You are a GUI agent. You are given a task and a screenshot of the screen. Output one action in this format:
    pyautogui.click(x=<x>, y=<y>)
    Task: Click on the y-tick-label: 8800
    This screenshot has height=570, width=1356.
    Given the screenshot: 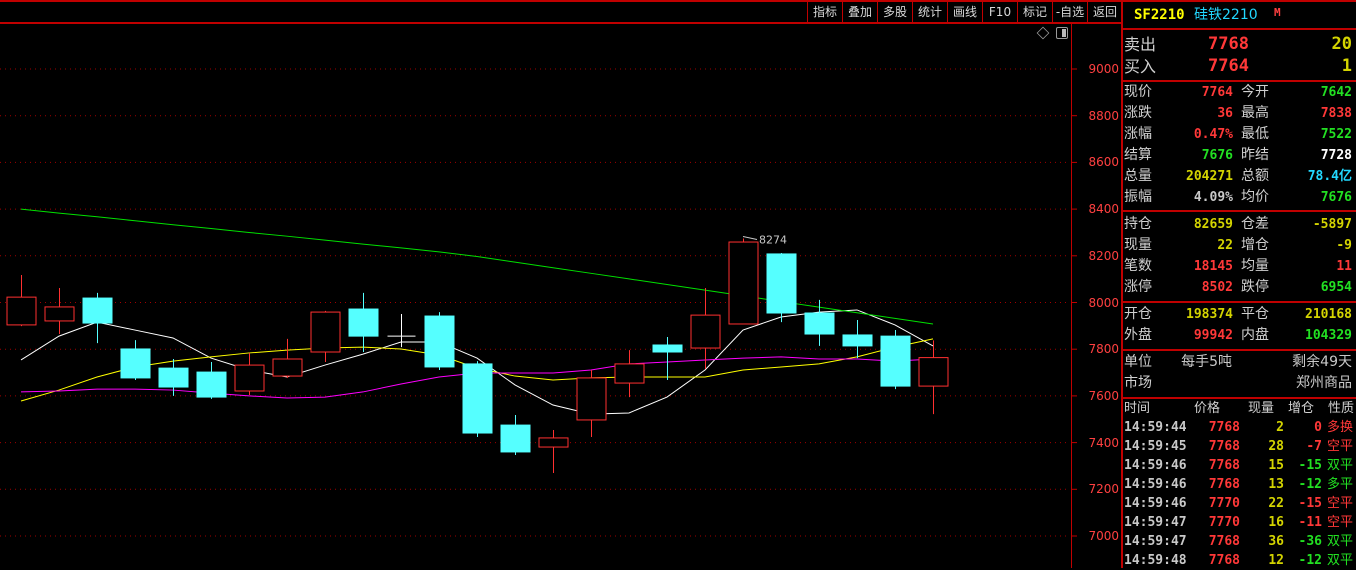 What is the action you would take?
    pyautogui.click(x=1103, y=115)
    